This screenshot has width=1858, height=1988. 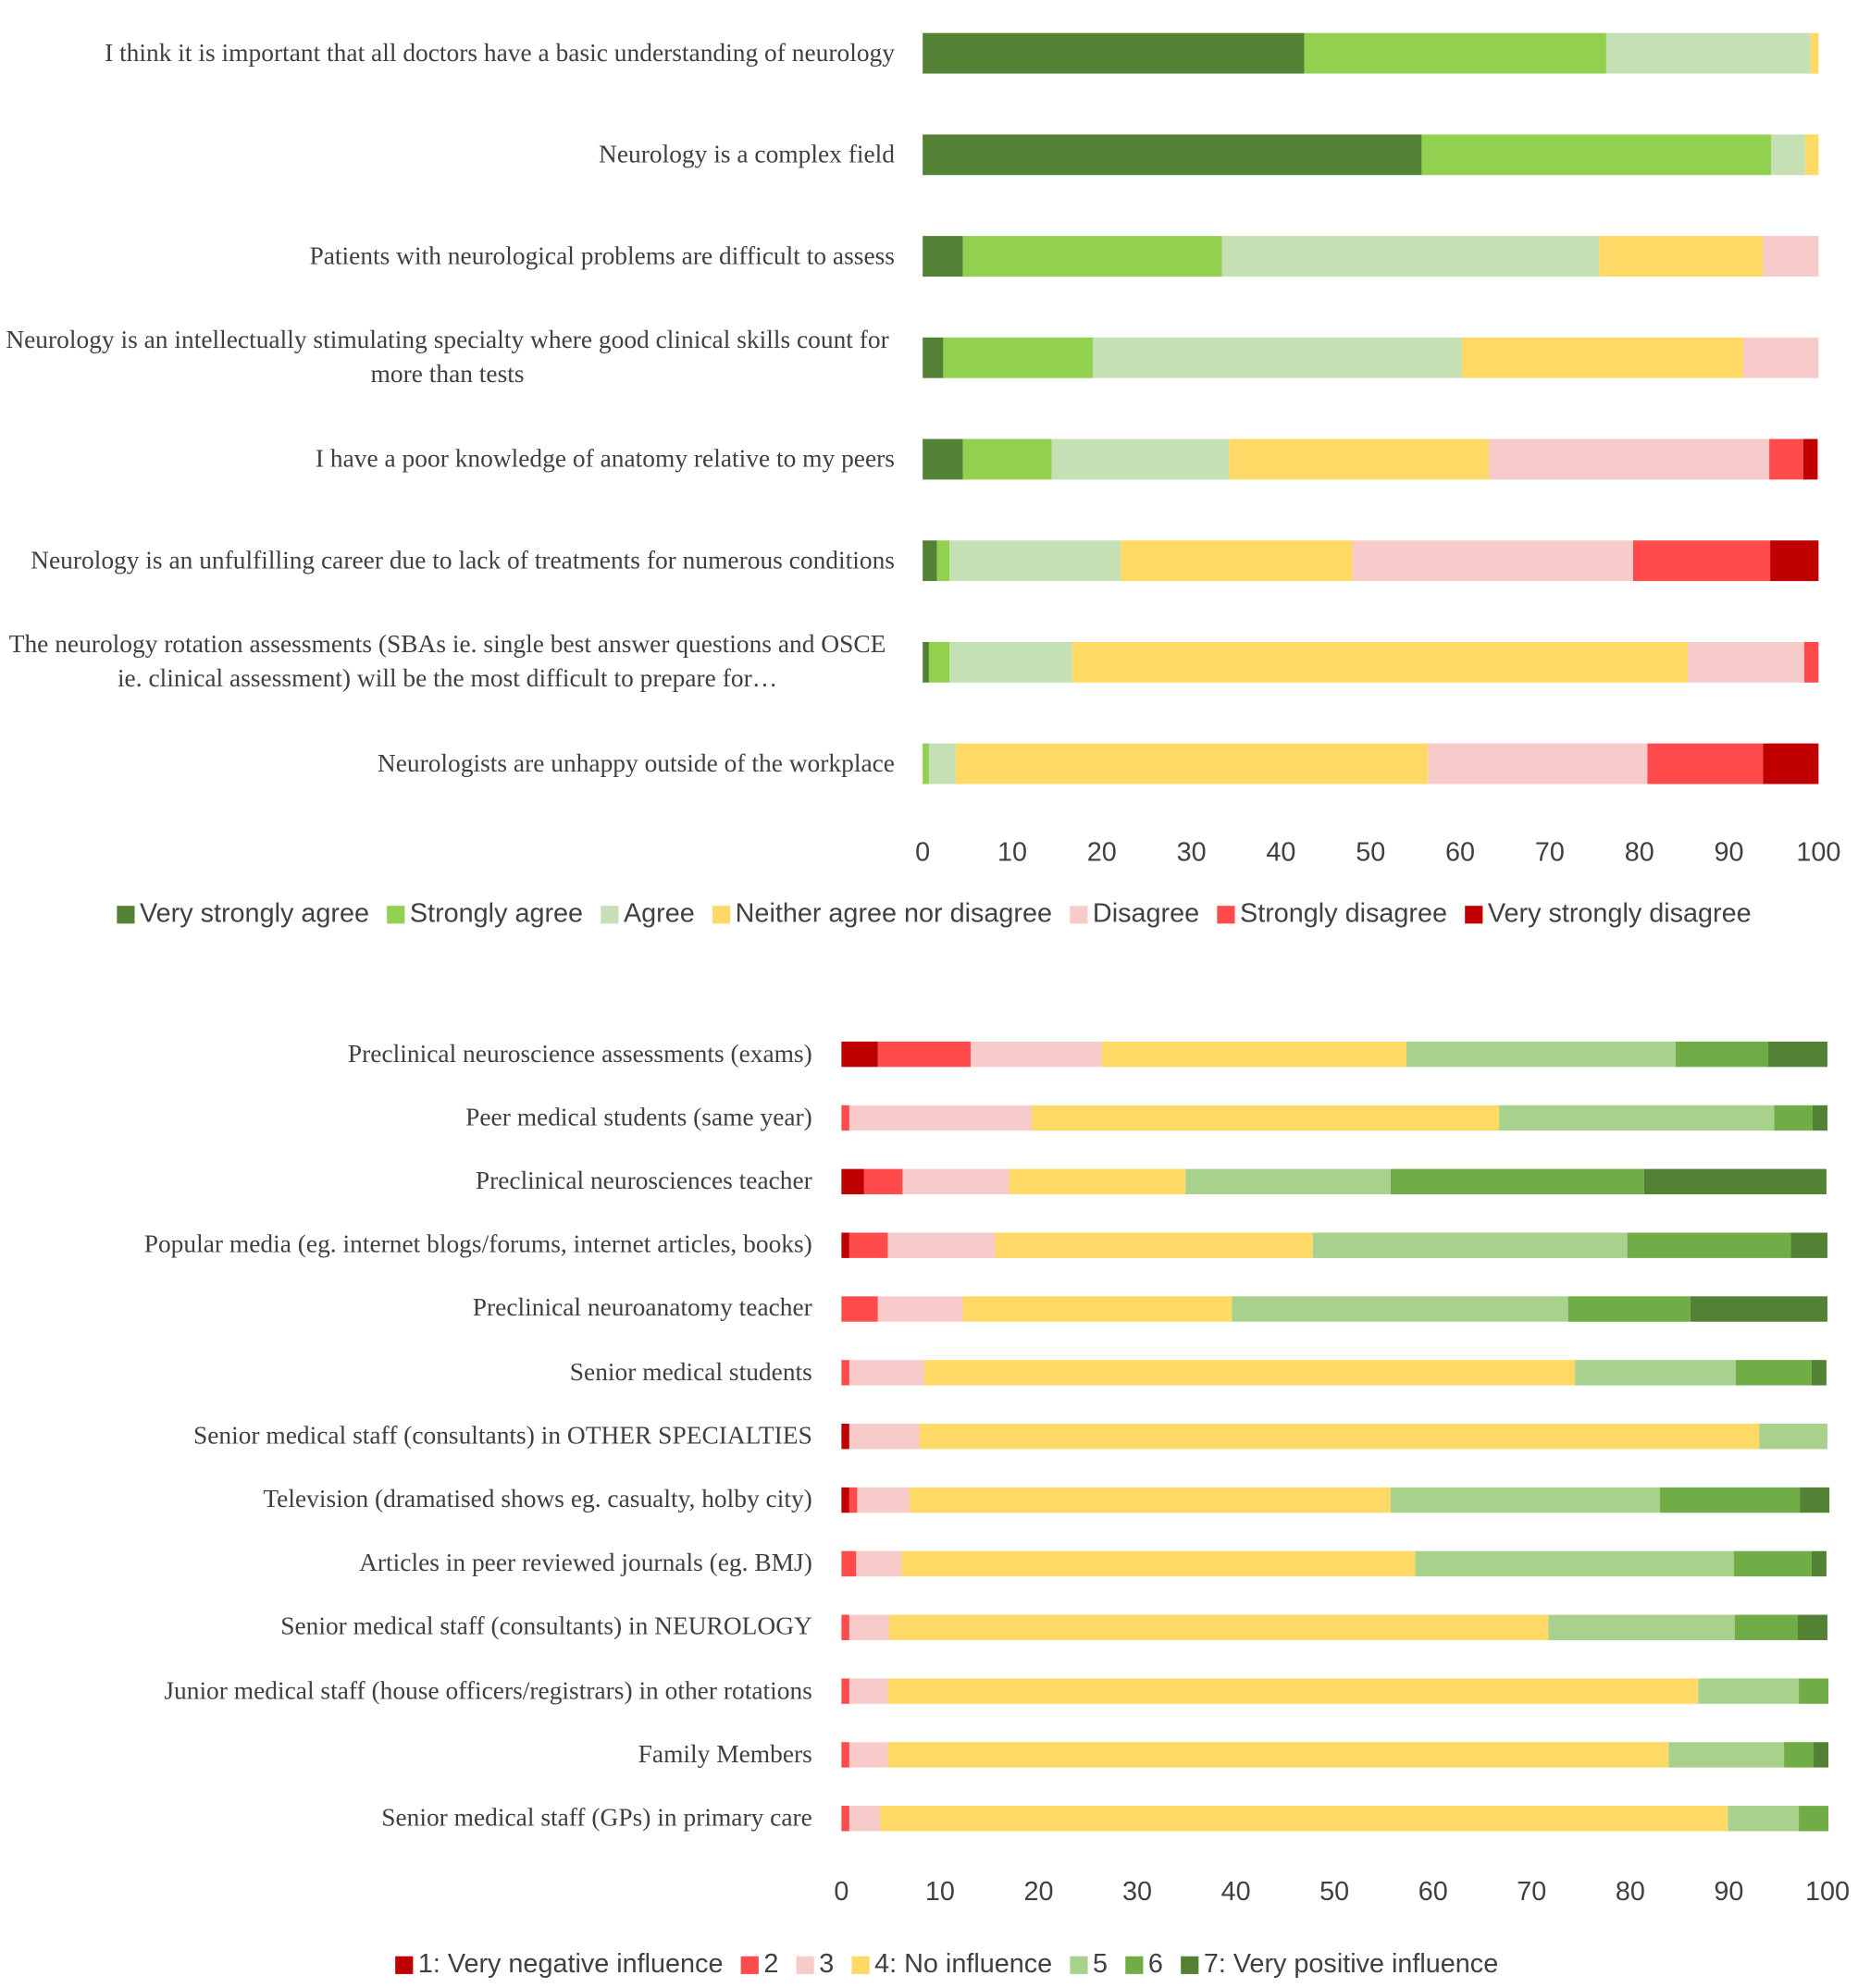 I want to click on x-tick-label: 40, so click(x=1280, y=853).